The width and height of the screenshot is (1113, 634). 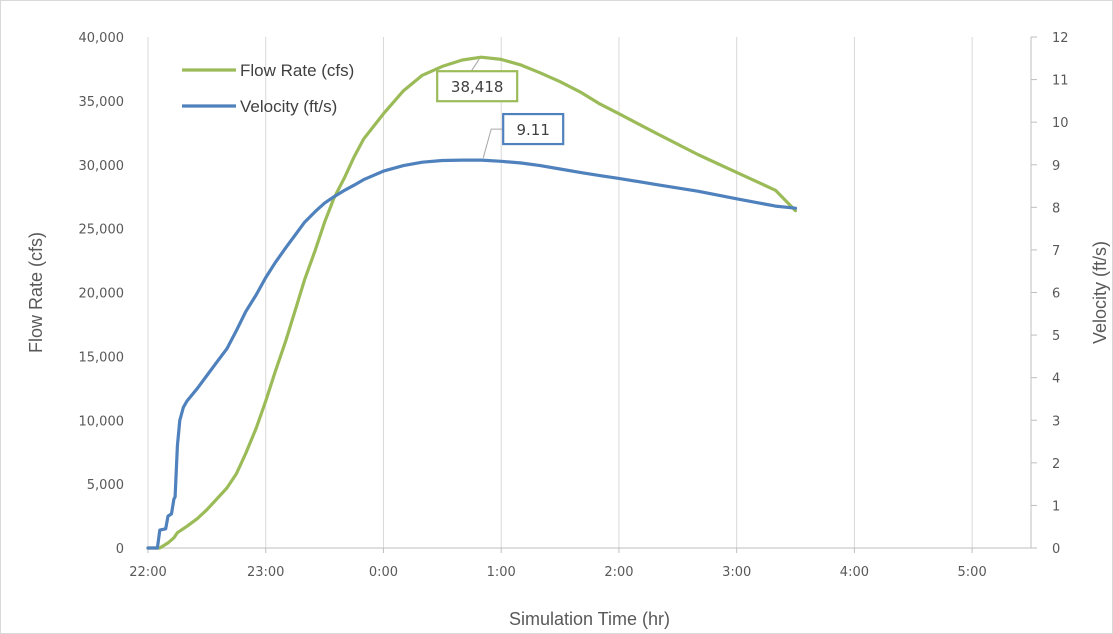 What do you see at coordinates (854, 572) in the screenshot?
I see `x-tick-label: 4:00` at bounding box center [854, 572].